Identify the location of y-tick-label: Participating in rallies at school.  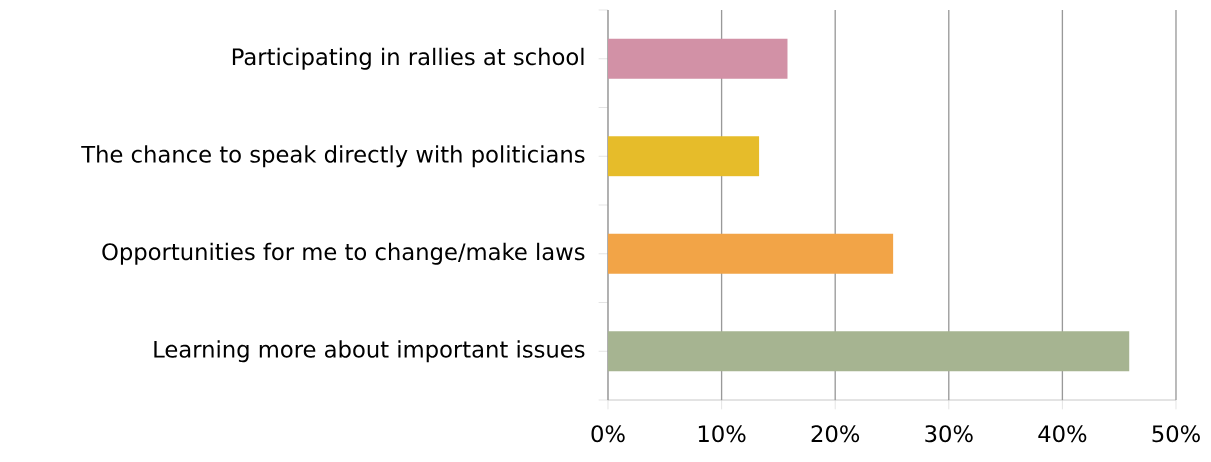
(408, 58).